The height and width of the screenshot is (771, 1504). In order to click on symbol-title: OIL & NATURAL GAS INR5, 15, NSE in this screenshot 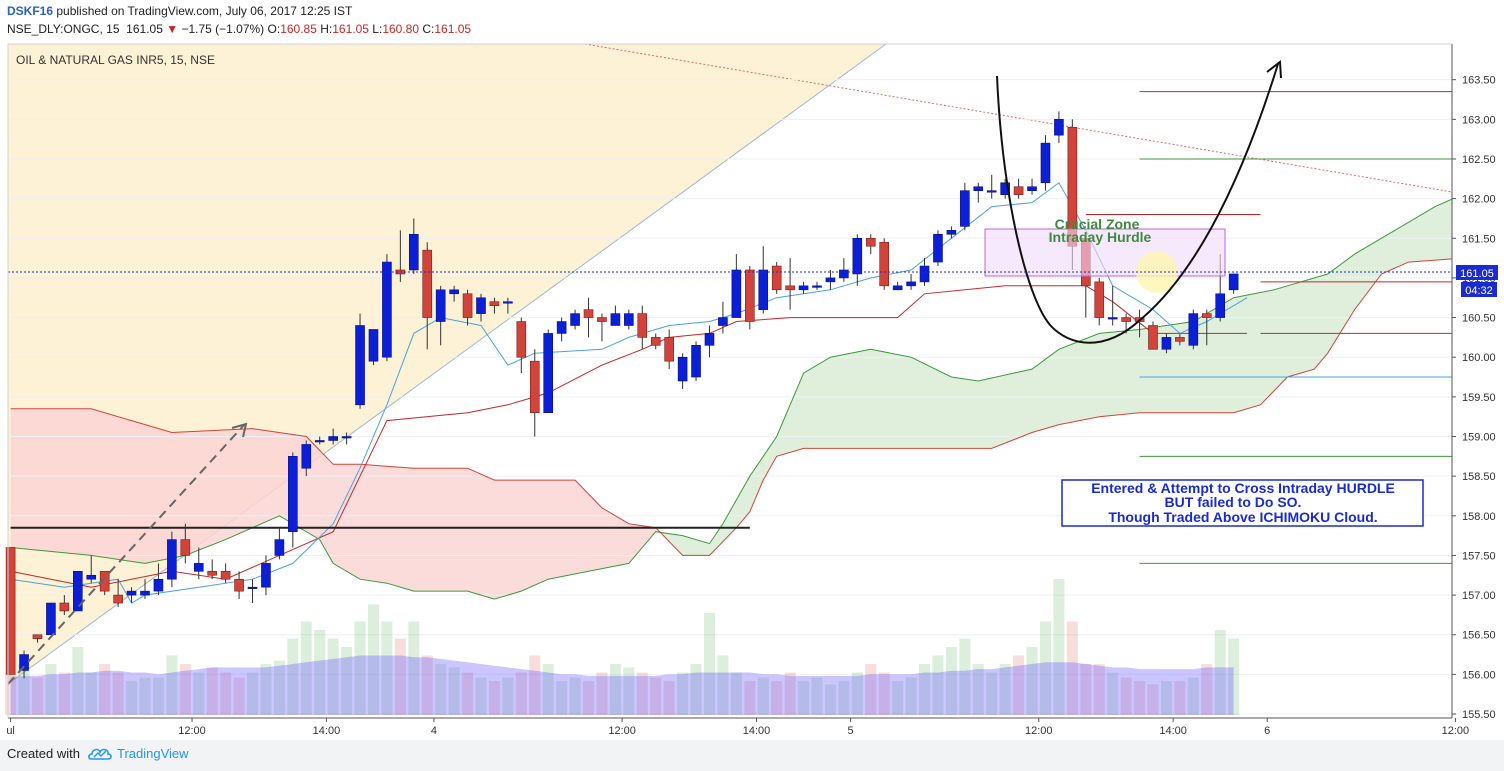, I will do `click(115, 60)`.